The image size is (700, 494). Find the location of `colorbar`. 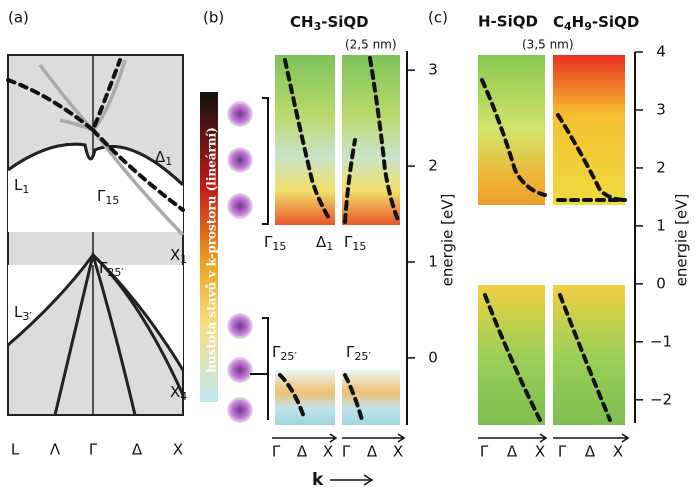

colorbar is located at coordinates (209, 247).